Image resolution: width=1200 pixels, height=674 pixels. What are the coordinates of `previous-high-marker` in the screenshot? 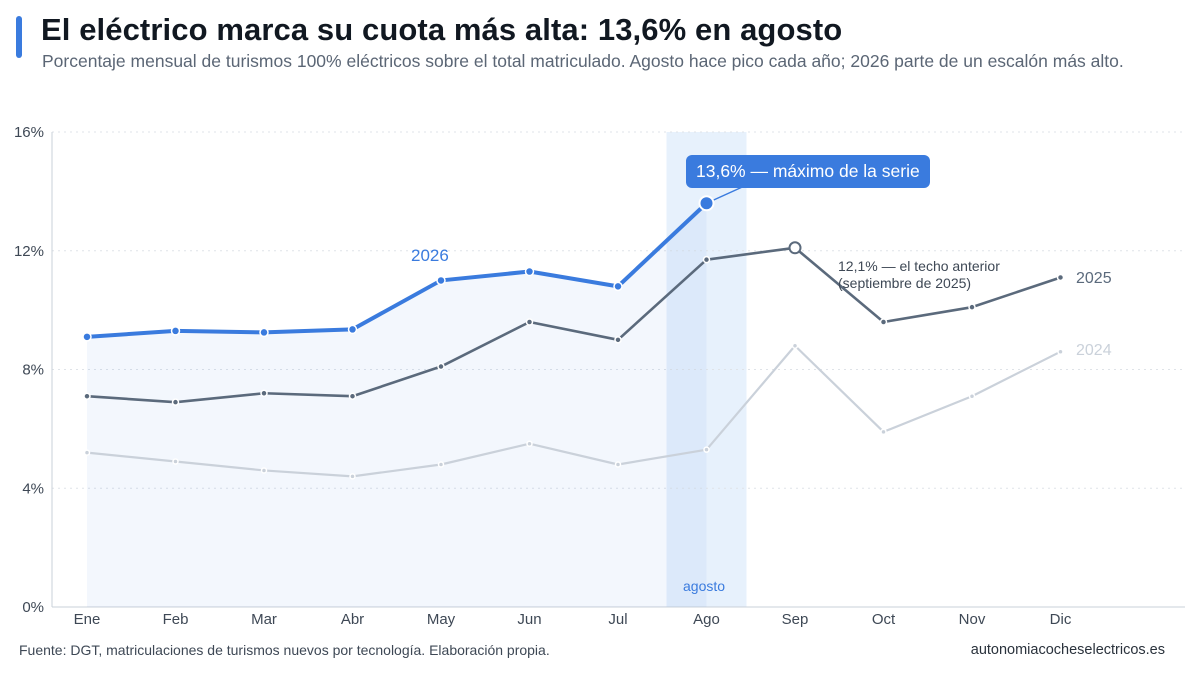 It's located at (795, 248).